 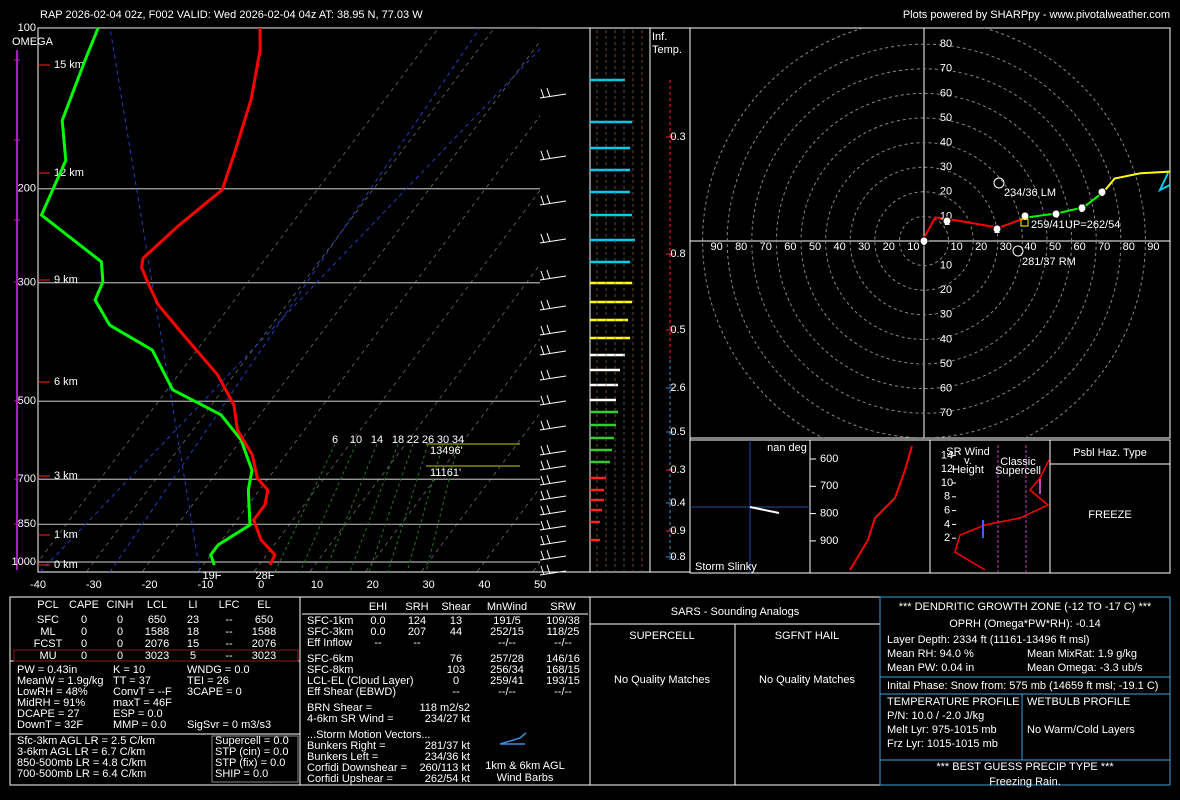 What do you see at coordinates (205, 585) in the screenshot?
I see `temp-tick-label: -10` at bounding box center [205, 585].